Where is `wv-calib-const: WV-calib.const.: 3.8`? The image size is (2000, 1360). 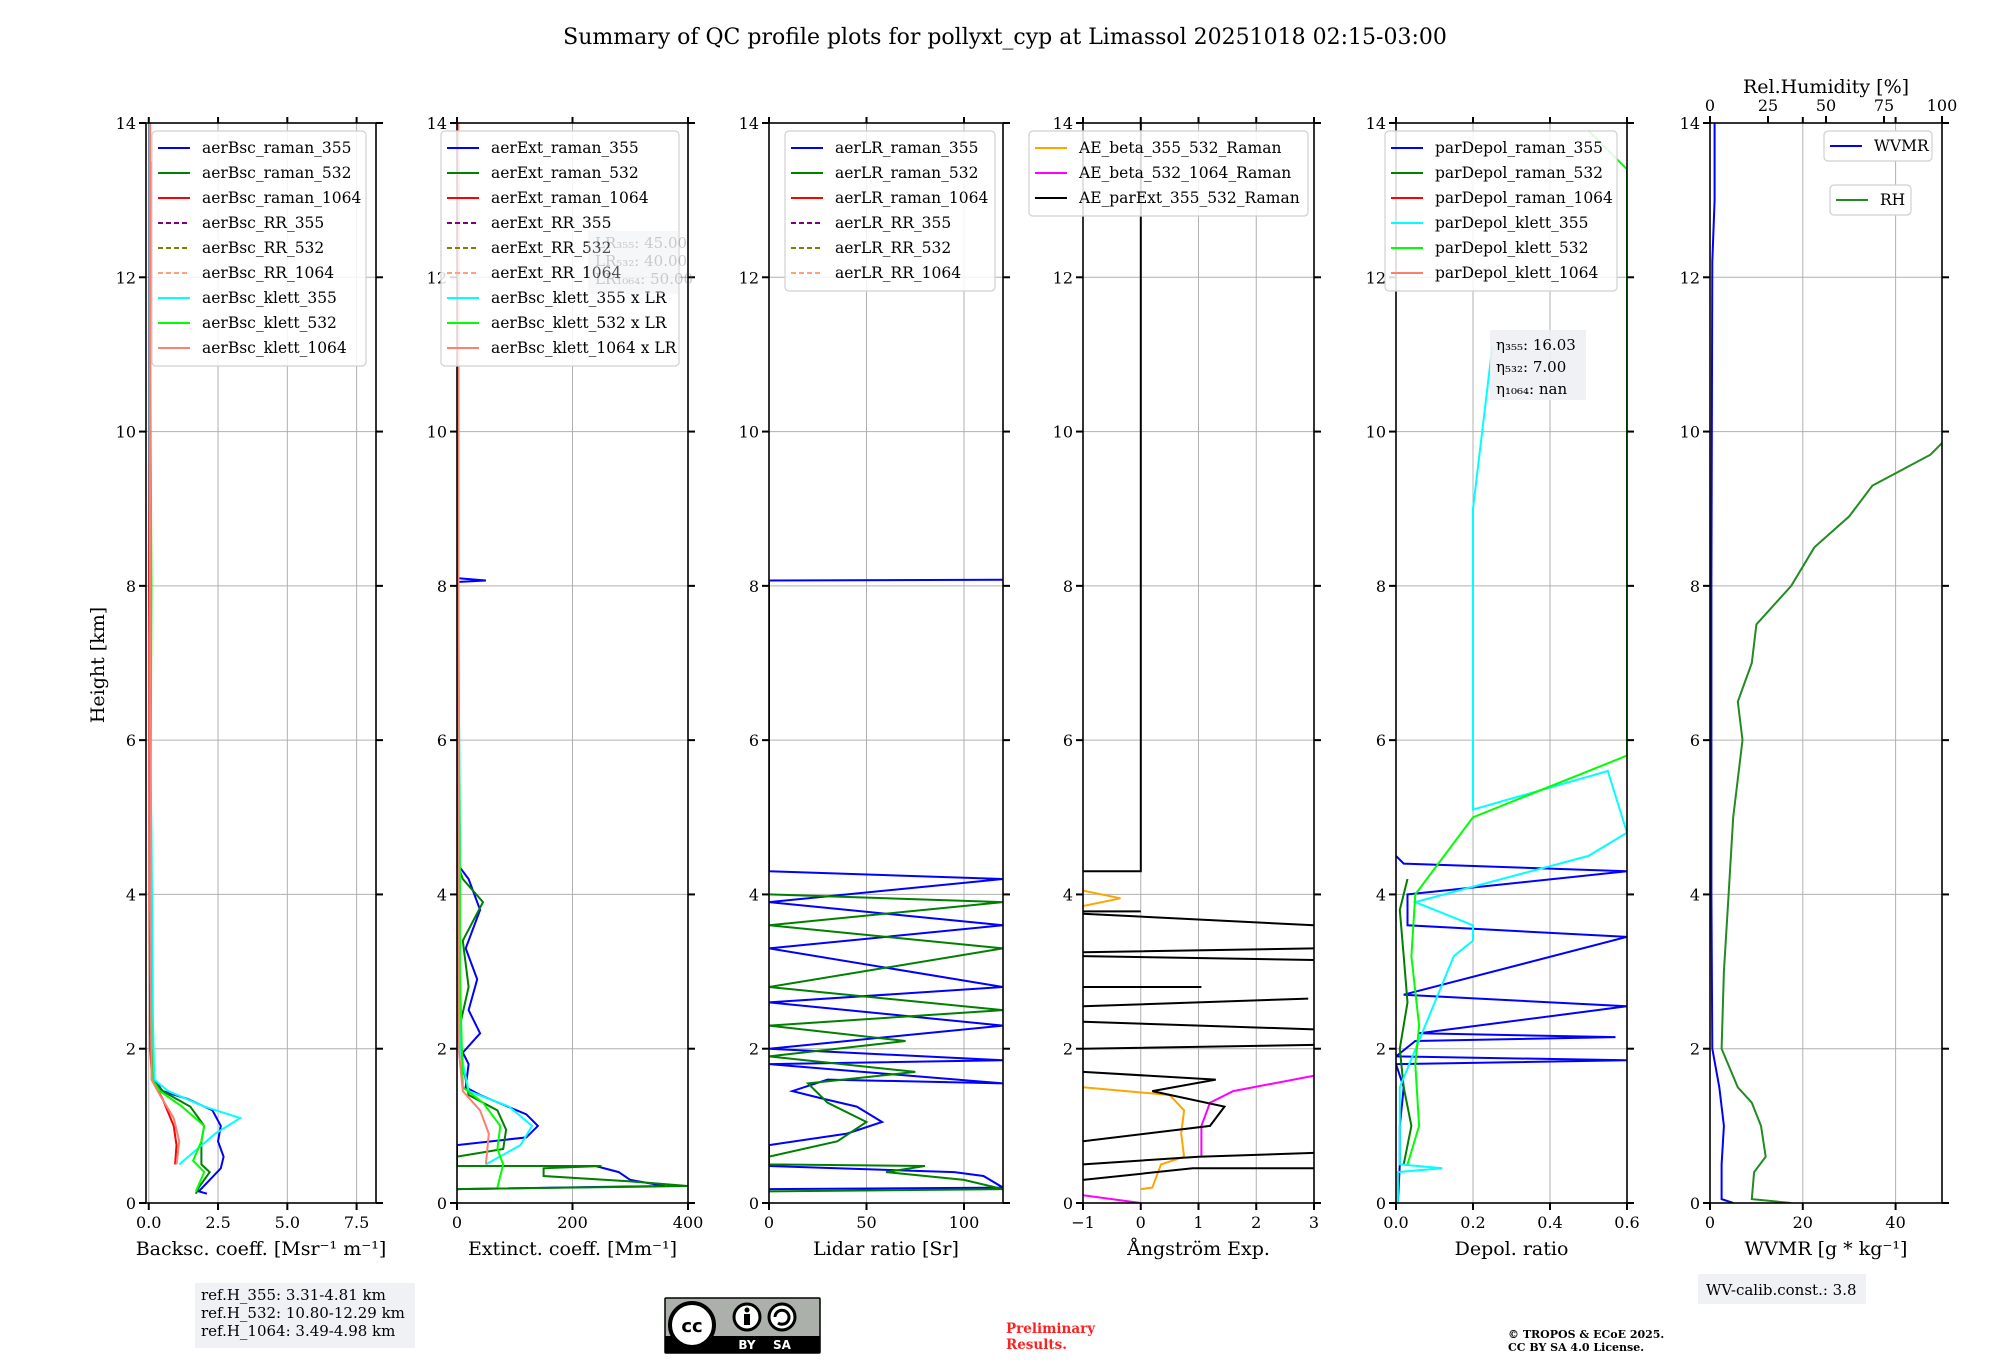 wv-calib-const: WV-calib.const.: 3.8 is located at coordinates (1781, 1290).